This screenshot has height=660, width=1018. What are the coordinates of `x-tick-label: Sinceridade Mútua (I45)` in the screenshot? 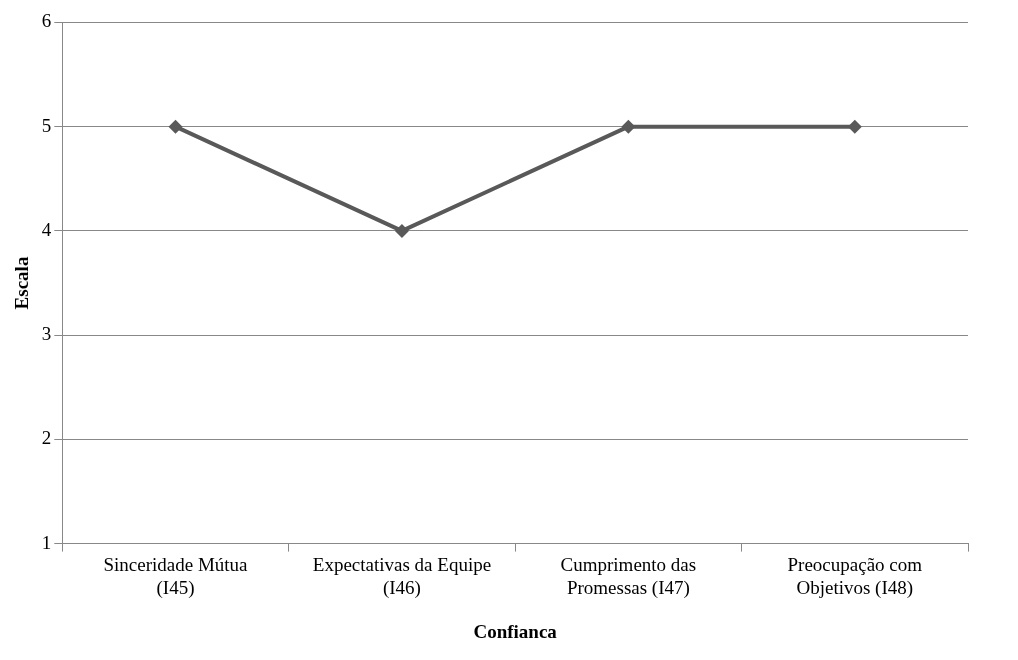 It's located at (176, 576).